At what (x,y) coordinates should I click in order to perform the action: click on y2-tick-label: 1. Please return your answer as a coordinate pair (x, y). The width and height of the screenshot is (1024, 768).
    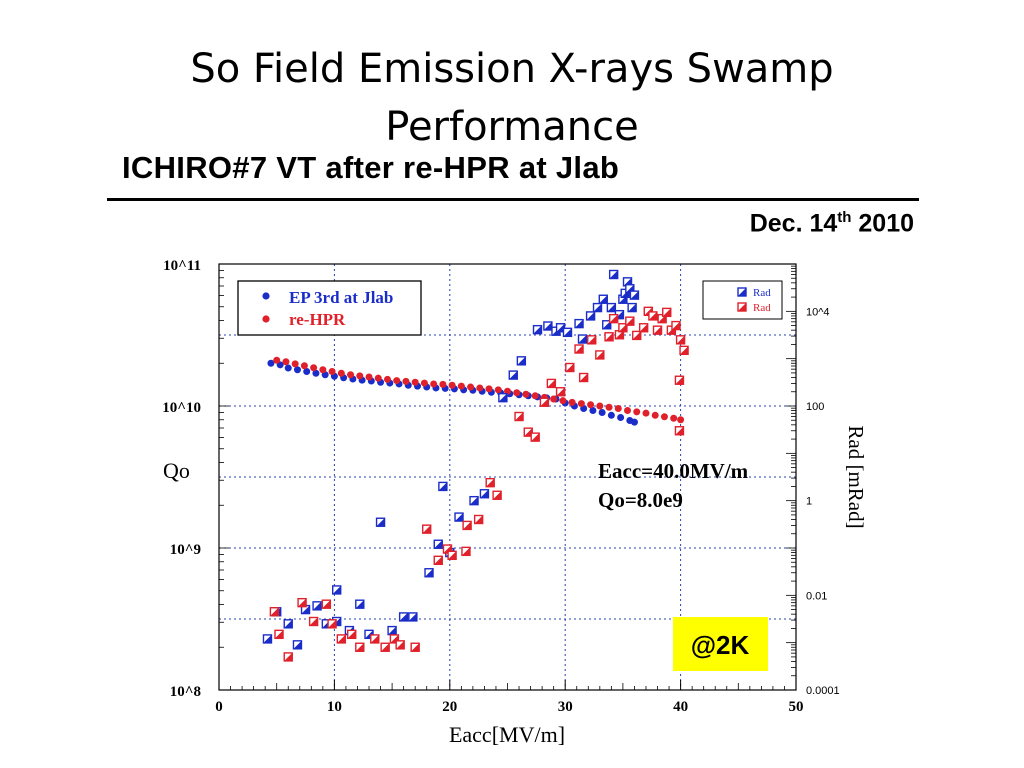
    Looking at the image, I should click on (809, 502).